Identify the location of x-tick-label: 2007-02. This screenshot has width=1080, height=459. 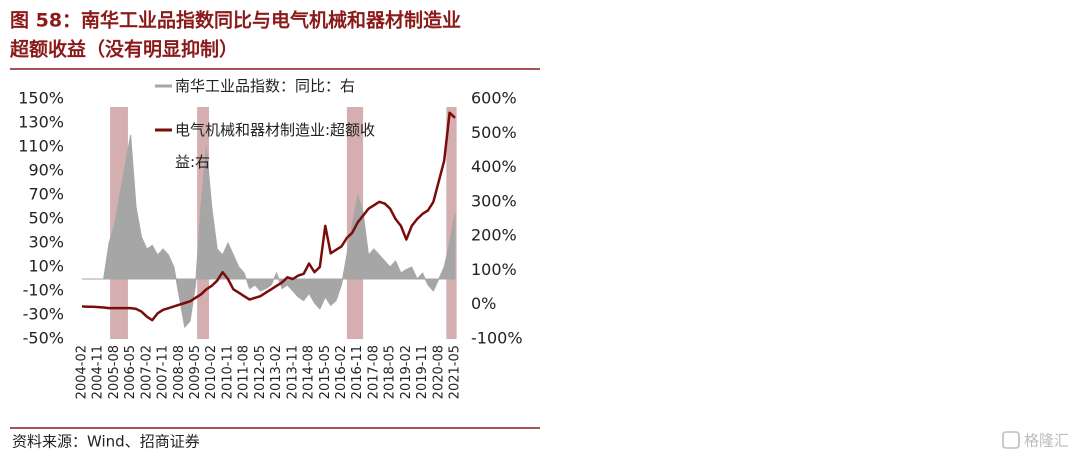
(146, 372).